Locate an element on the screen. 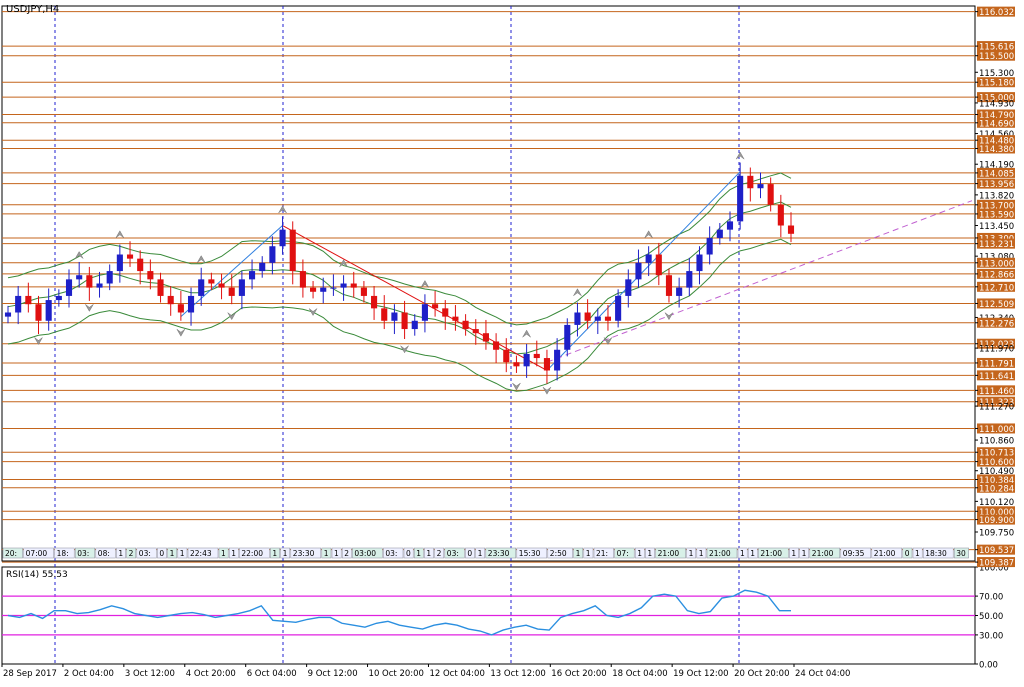  session-label-35: 21: is located at coordinates (602, 553).